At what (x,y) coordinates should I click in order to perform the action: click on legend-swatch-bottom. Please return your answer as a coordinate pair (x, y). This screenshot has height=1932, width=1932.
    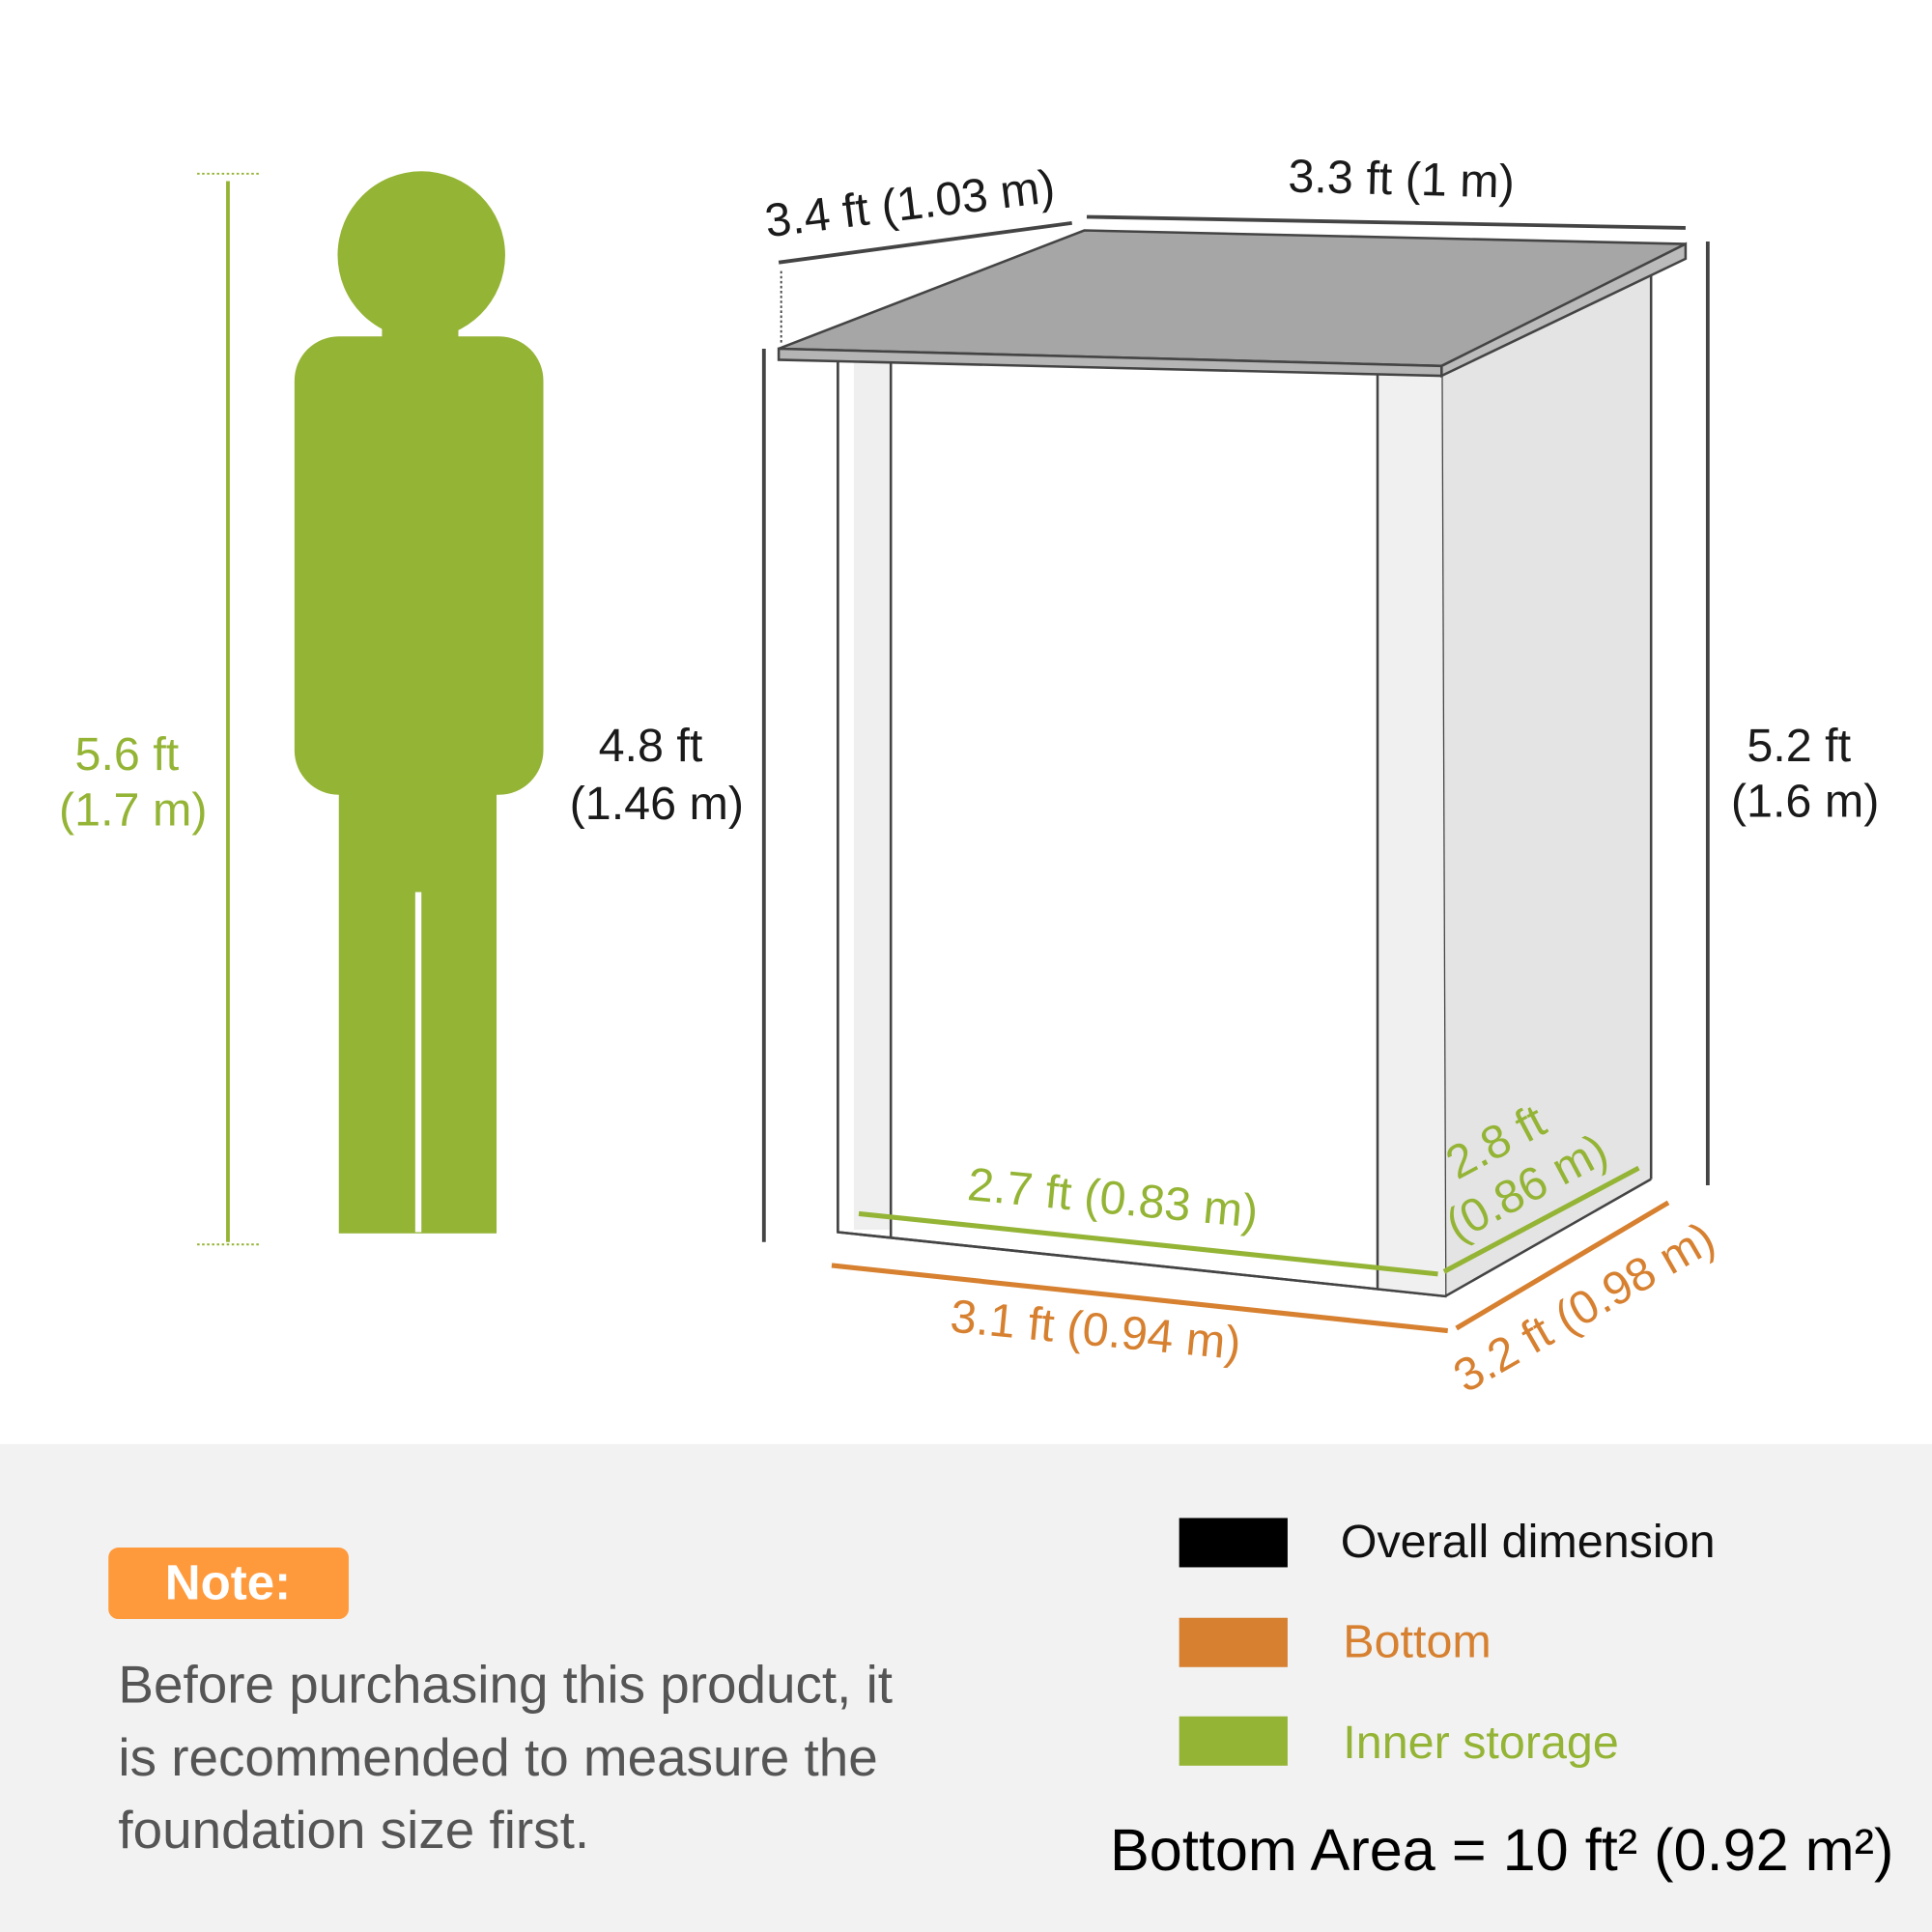
    Looking at the image, I should click on (1233, 1642).